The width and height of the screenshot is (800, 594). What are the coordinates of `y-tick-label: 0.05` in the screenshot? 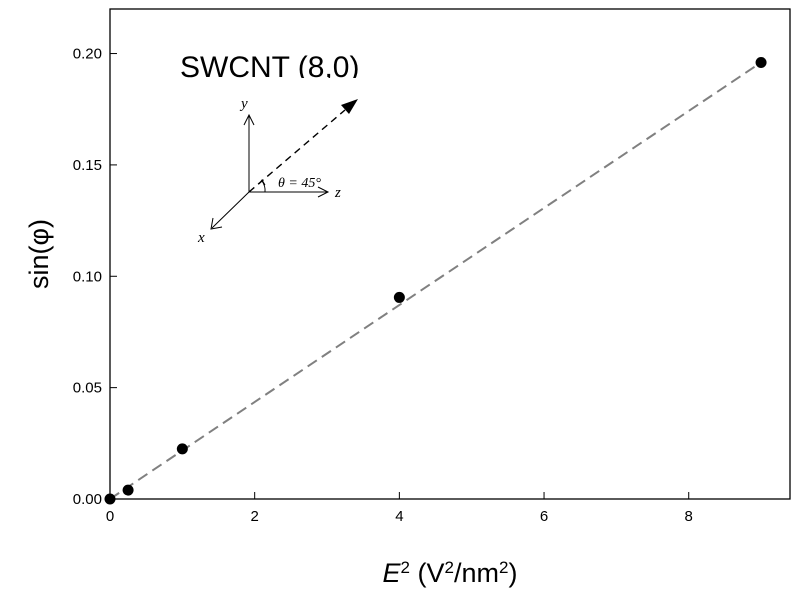 It's located at (87, 388).